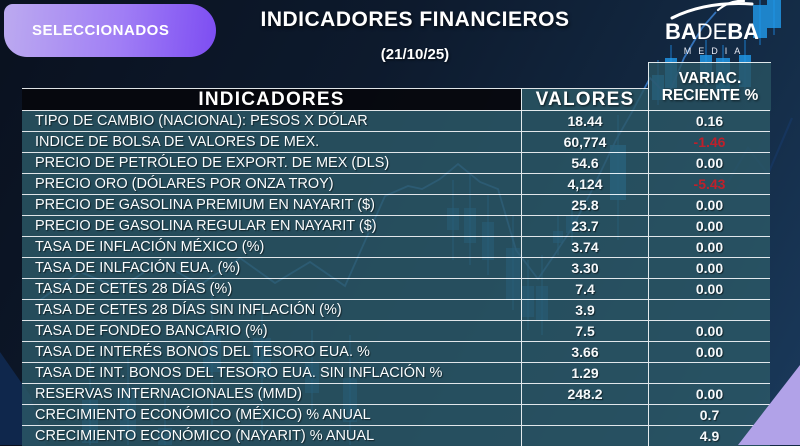 This screenshot has width=800, height=446. What do you see at coordinates (335, 99) in the screenshot?
I see `table-header-row: INDICADORES VALORES` at bounding box center [335, 99].